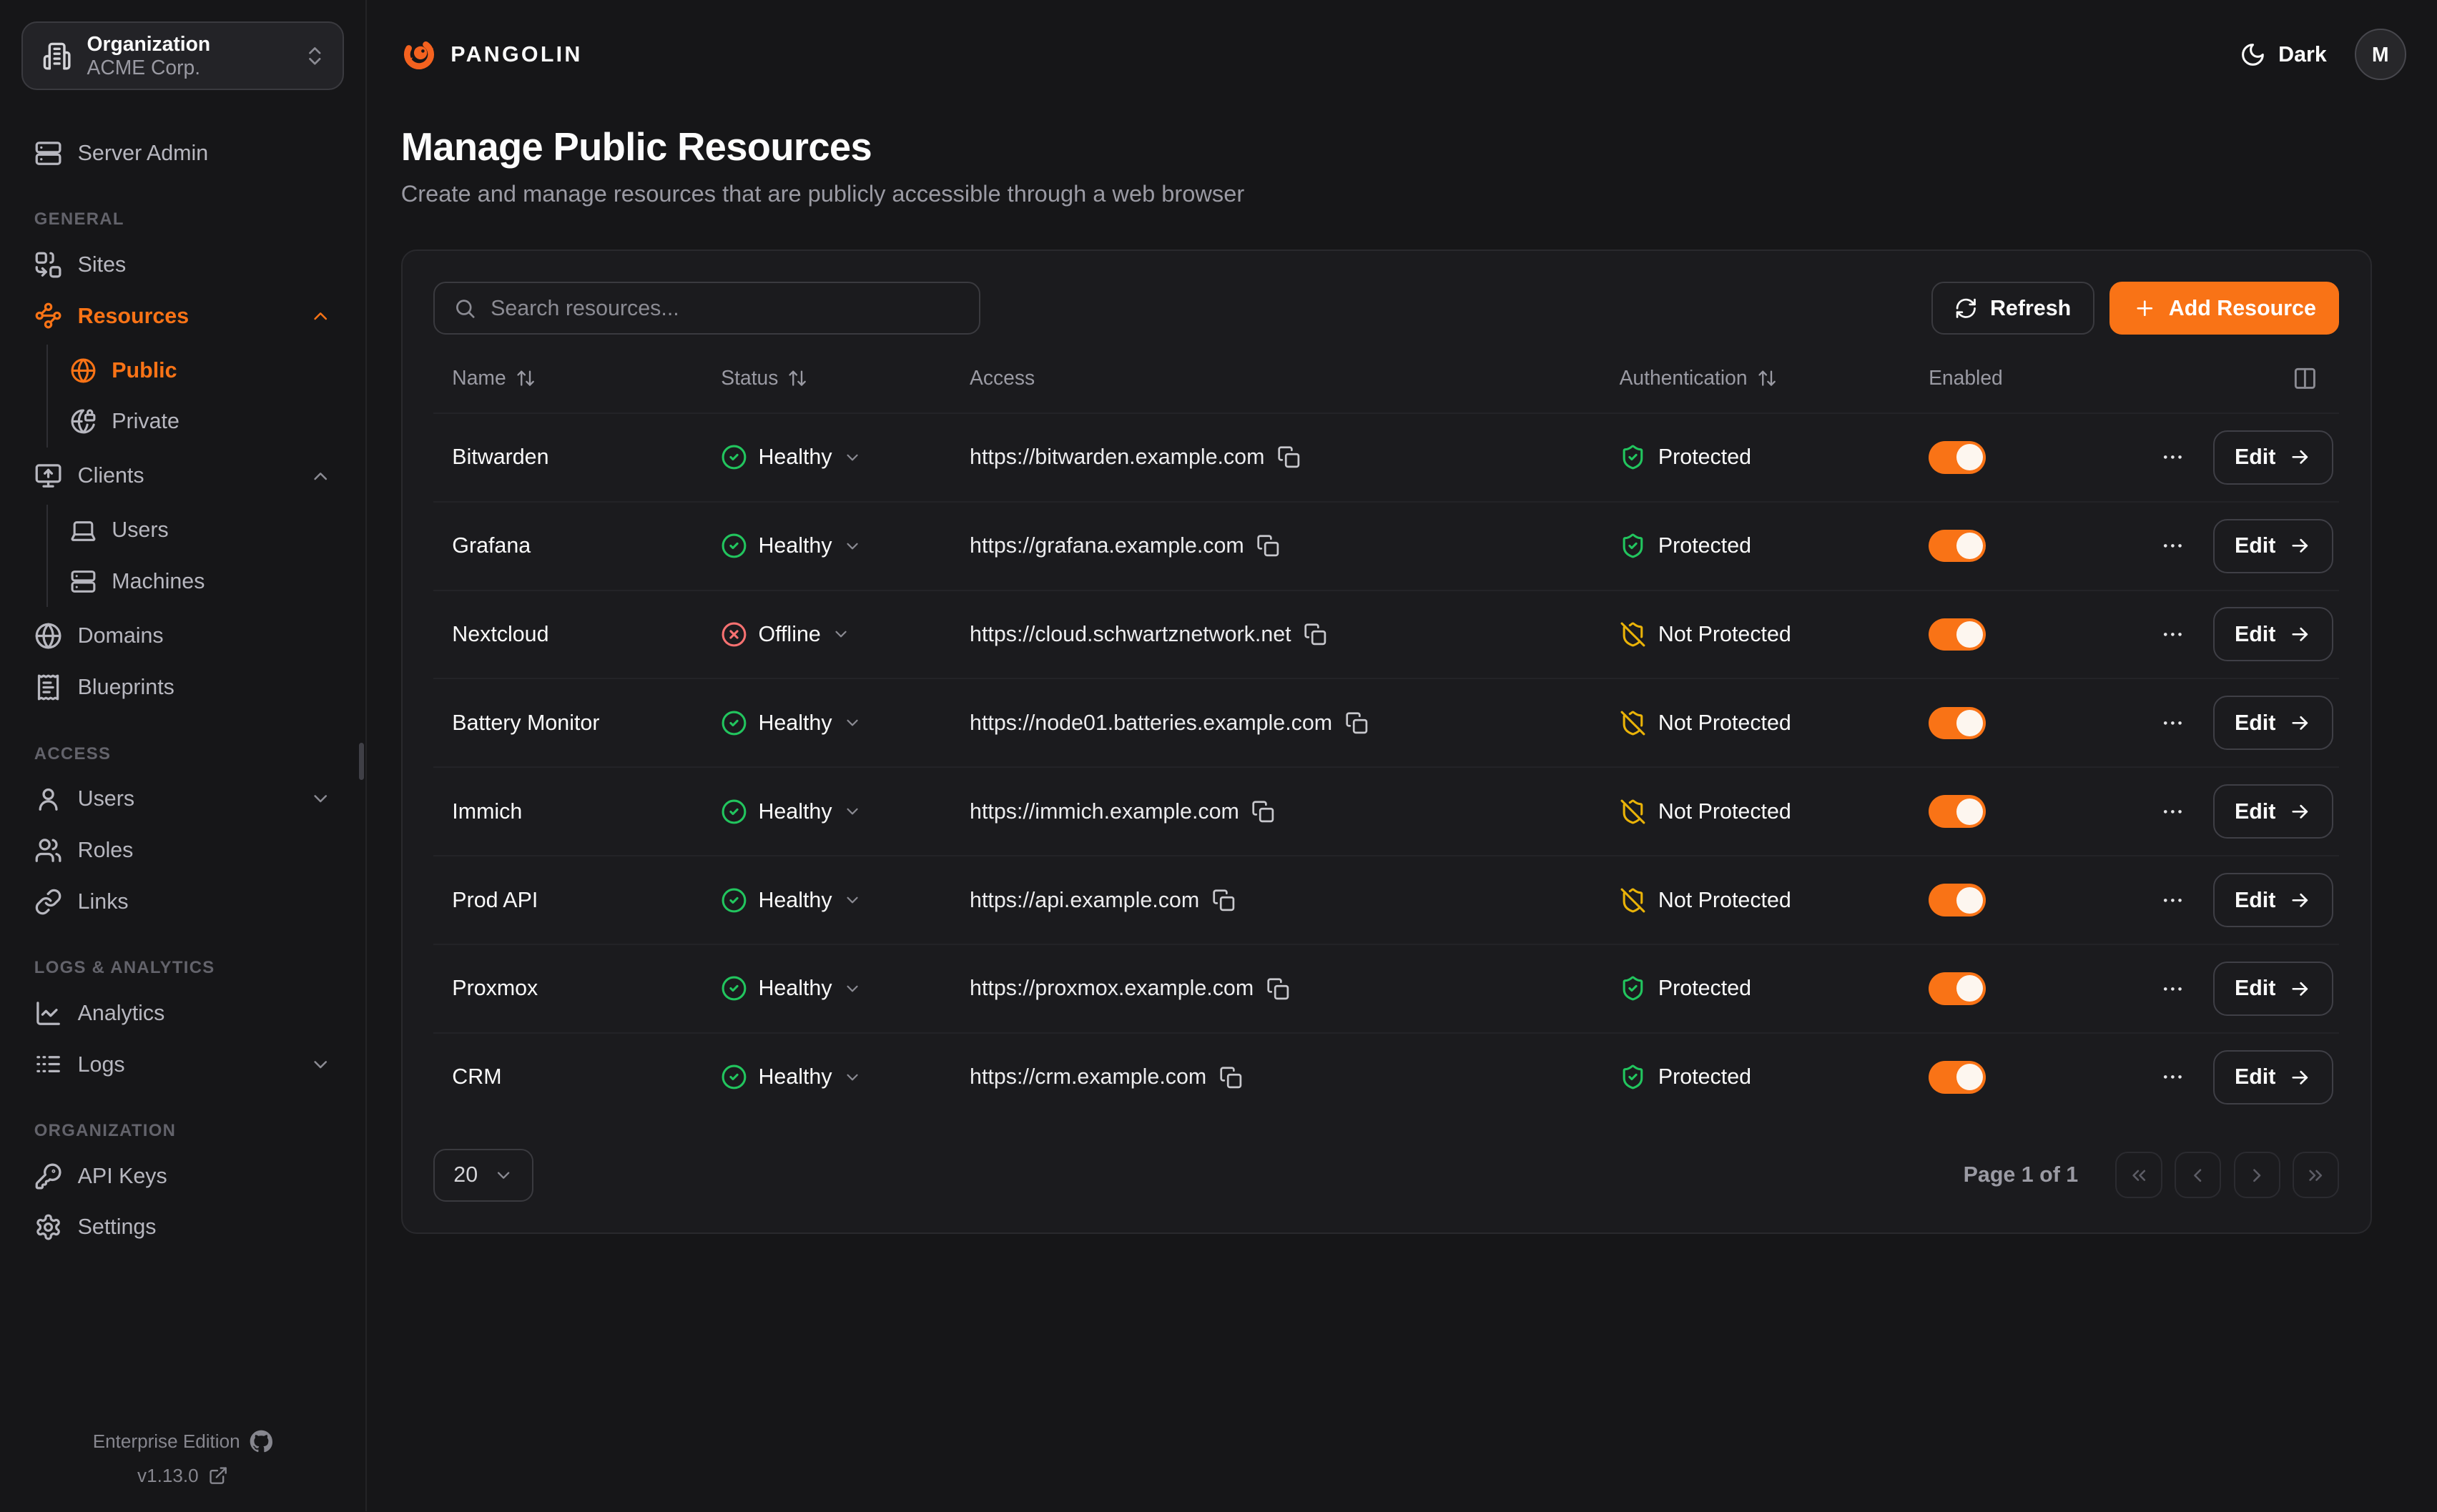 The height and width of the screenshot is (1512, 2437). I want to click on sidebar-item-settings: Settings, so click(182, 1227).